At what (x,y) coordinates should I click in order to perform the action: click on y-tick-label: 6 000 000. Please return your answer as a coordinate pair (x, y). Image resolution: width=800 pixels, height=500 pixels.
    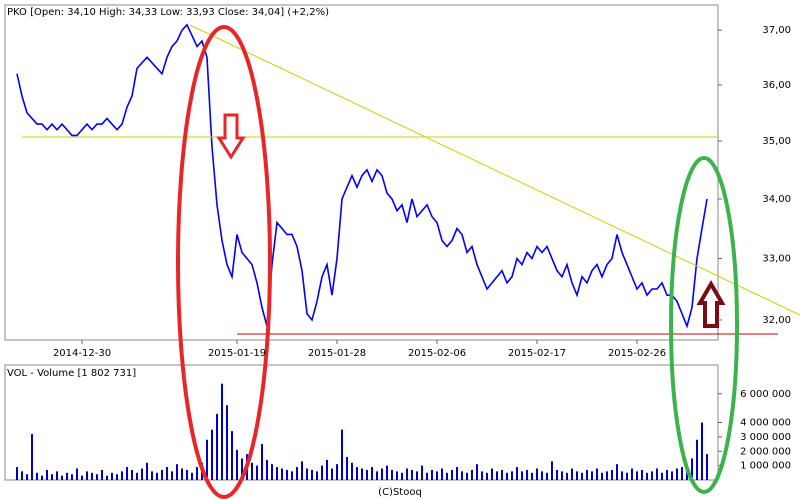
    Looking at the image, I should click on (765, 394).